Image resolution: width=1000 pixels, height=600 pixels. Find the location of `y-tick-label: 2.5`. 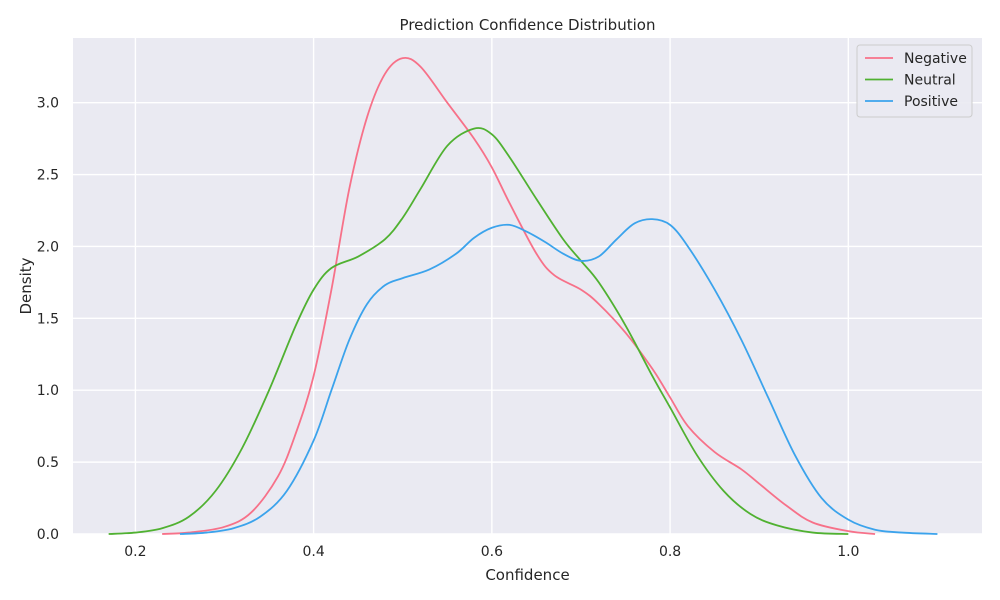

y-tick-label: 2.5 is located at coordinates (48, 176).